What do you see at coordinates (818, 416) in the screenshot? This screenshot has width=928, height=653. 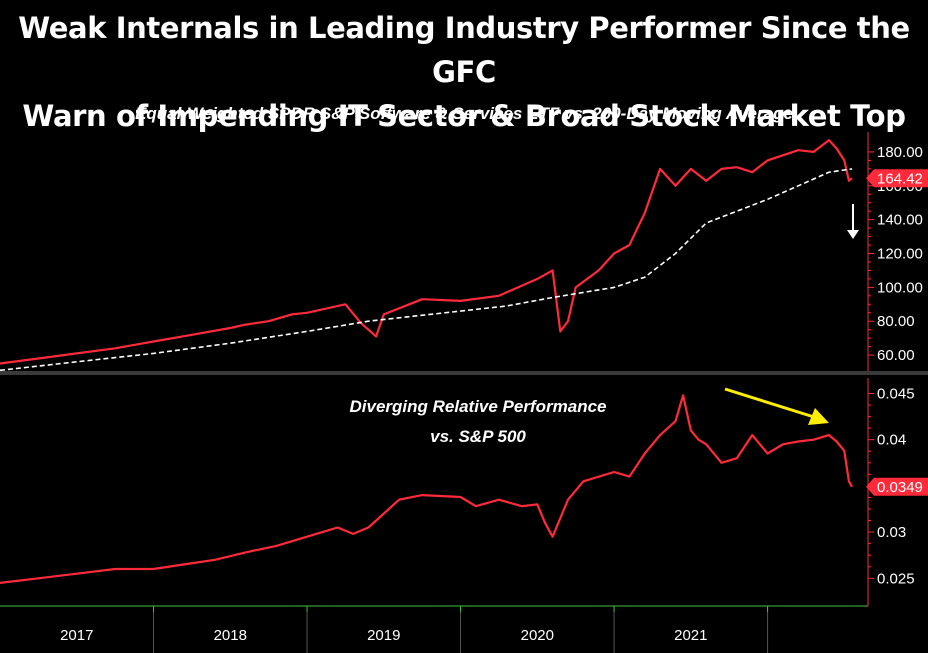 I see `yellow-arrow-head` at bounding box center [818, 416].